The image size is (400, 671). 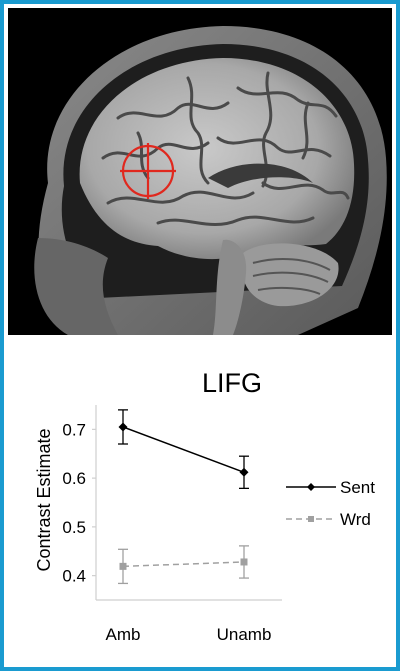 What do you see at coordinates (311, 487) in the screenshot?
I see `legend-marker-sent` at bounding box center [311, 487].